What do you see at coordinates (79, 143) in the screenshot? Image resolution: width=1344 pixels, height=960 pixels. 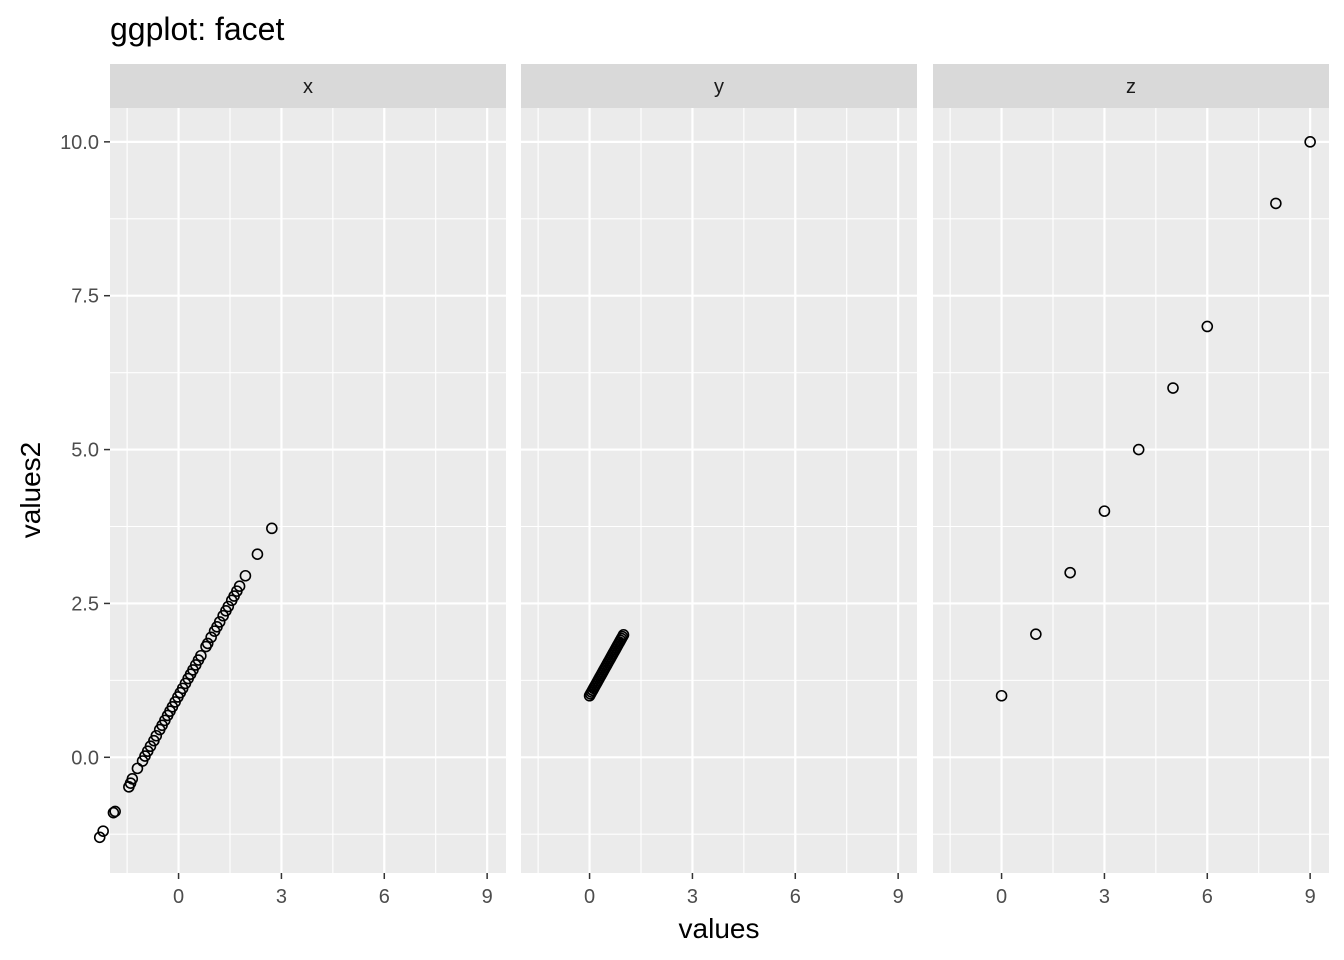 I see `y-tick-label: 10.0` at bounding box center [79, 143].